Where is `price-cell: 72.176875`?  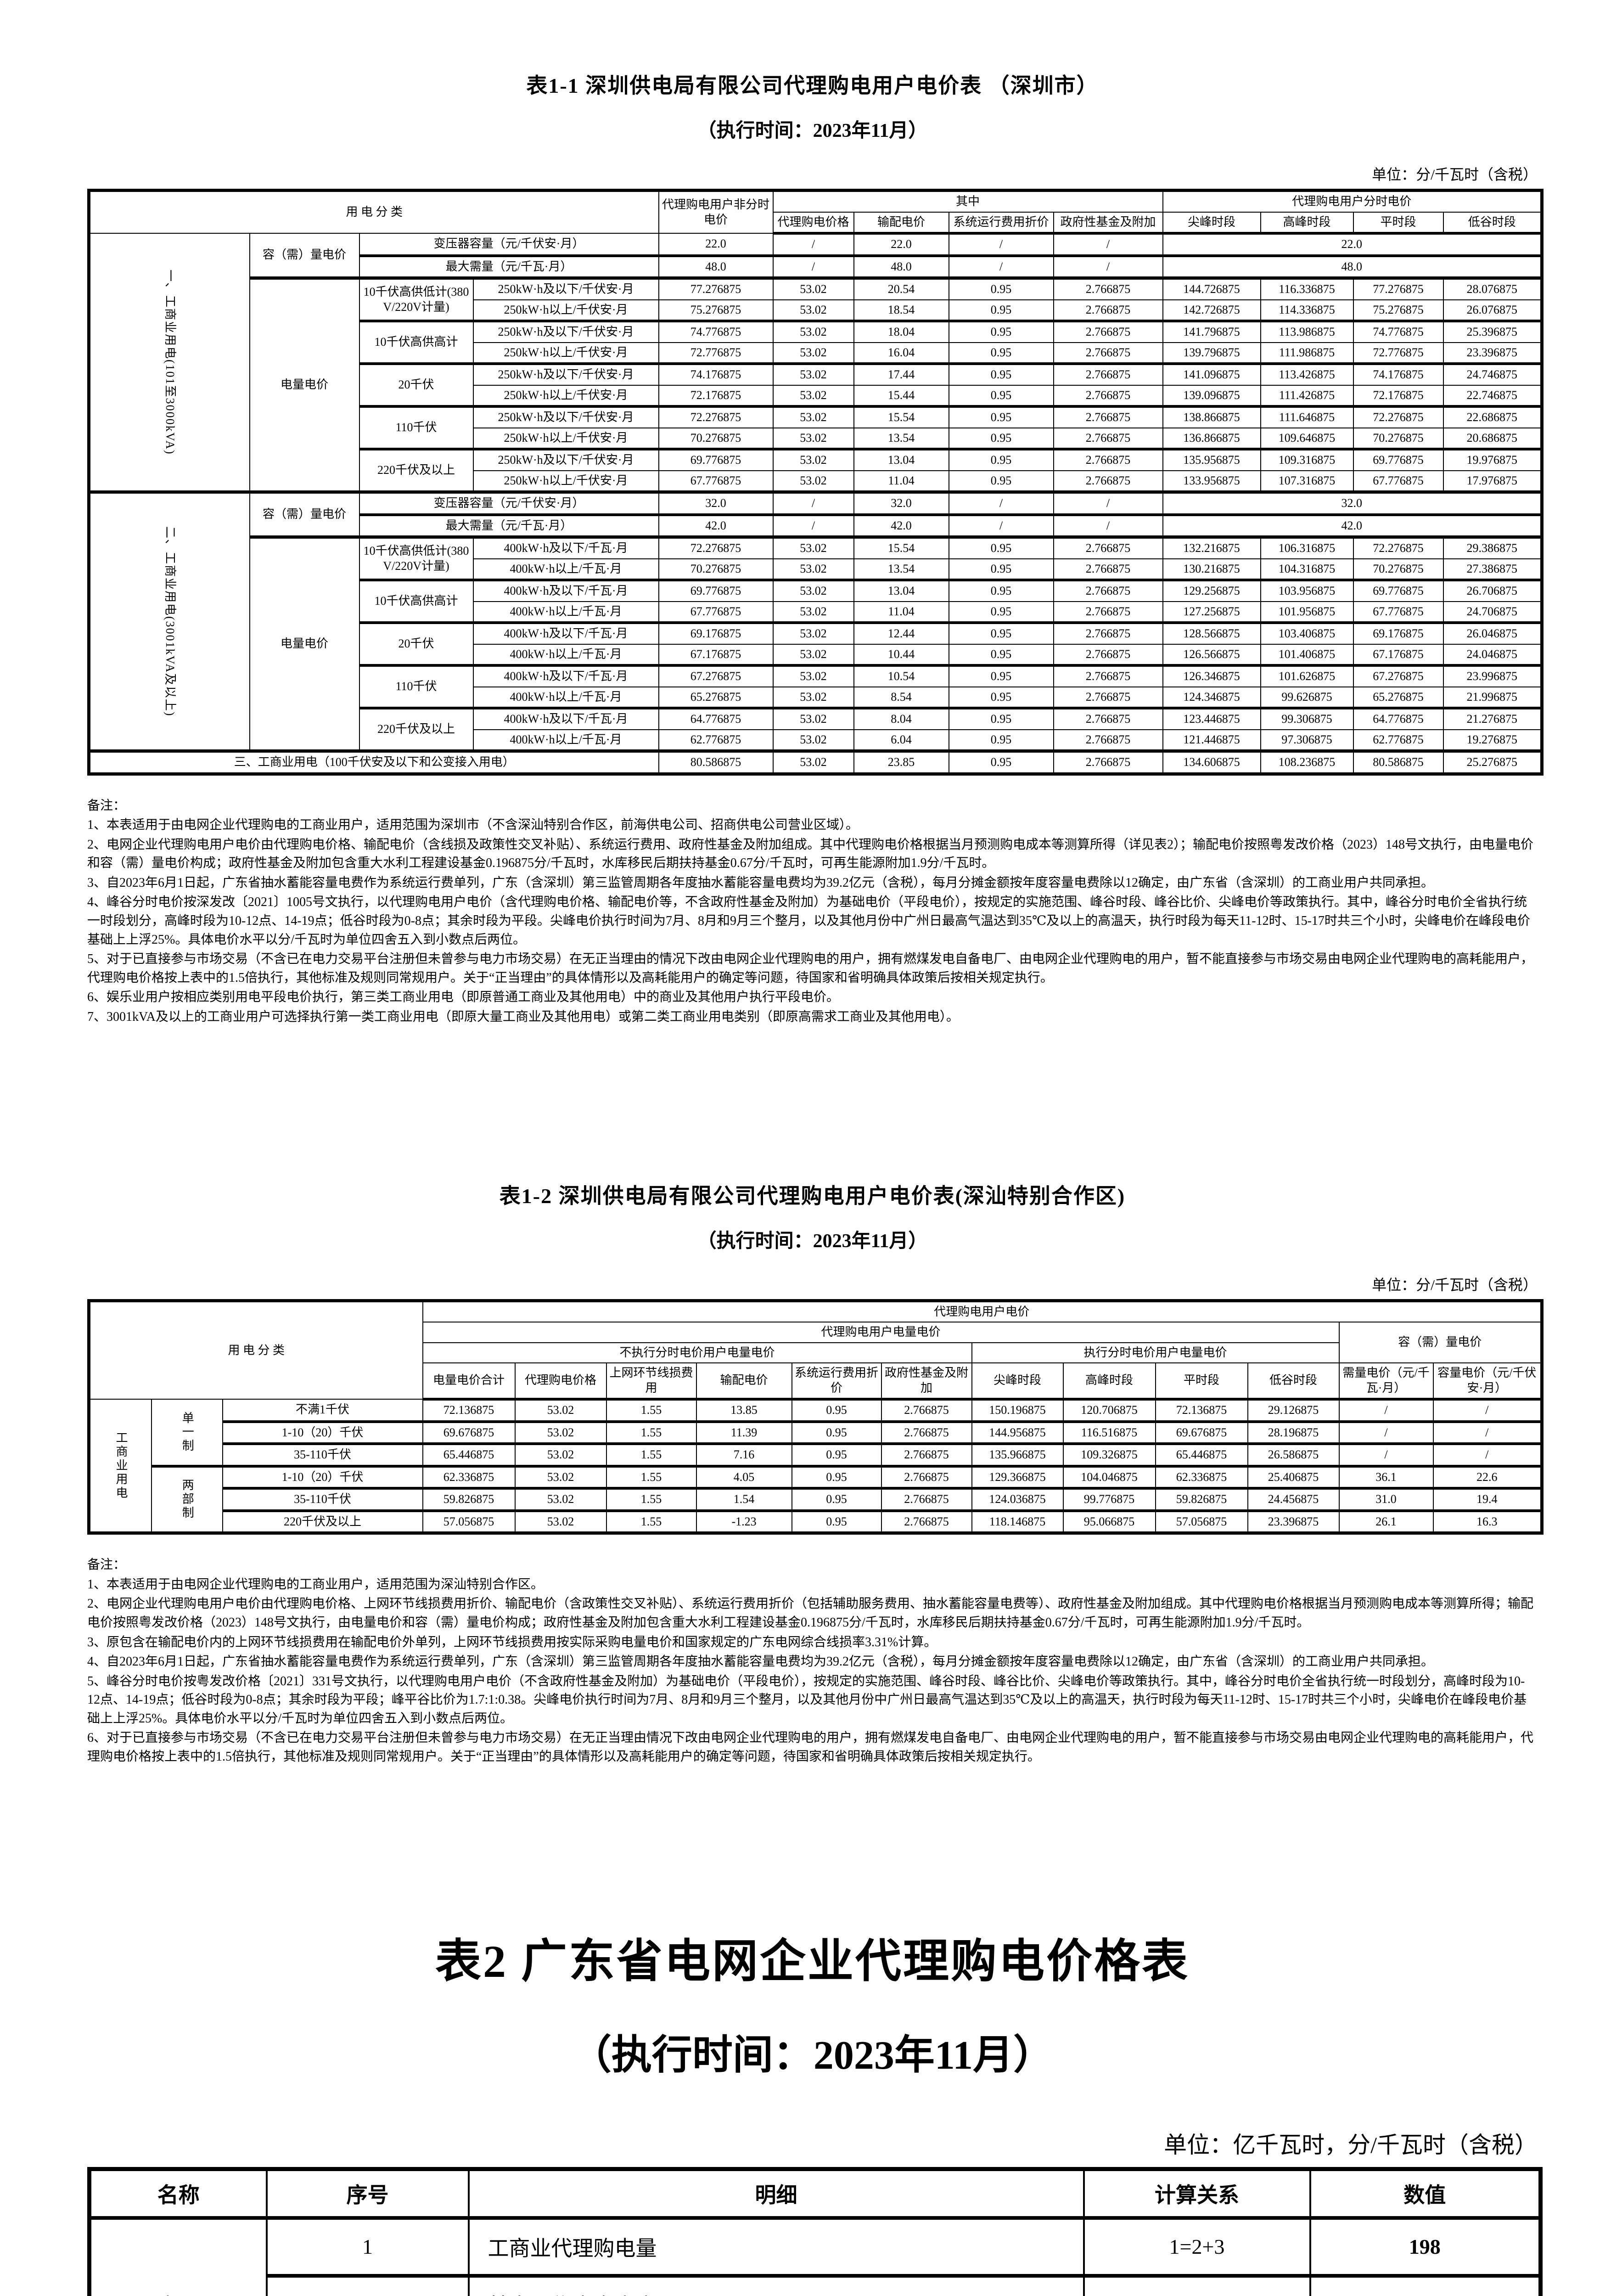 price-cell: 72.176875 is located at coordinates (1398, 396).